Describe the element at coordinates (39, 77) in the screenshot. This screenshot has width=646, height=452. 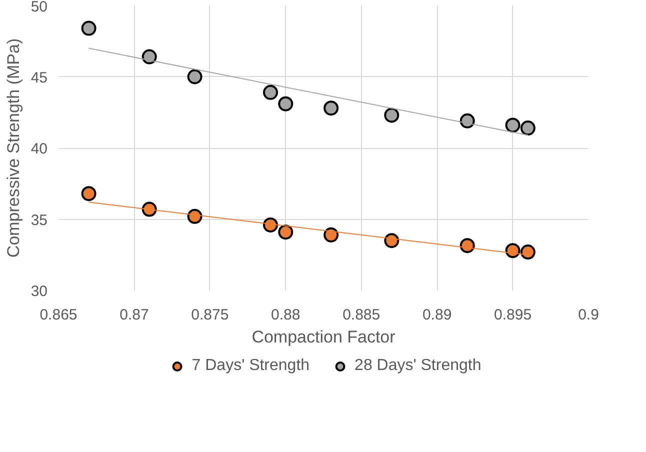
I see `y-tick-label: 45` at that location.